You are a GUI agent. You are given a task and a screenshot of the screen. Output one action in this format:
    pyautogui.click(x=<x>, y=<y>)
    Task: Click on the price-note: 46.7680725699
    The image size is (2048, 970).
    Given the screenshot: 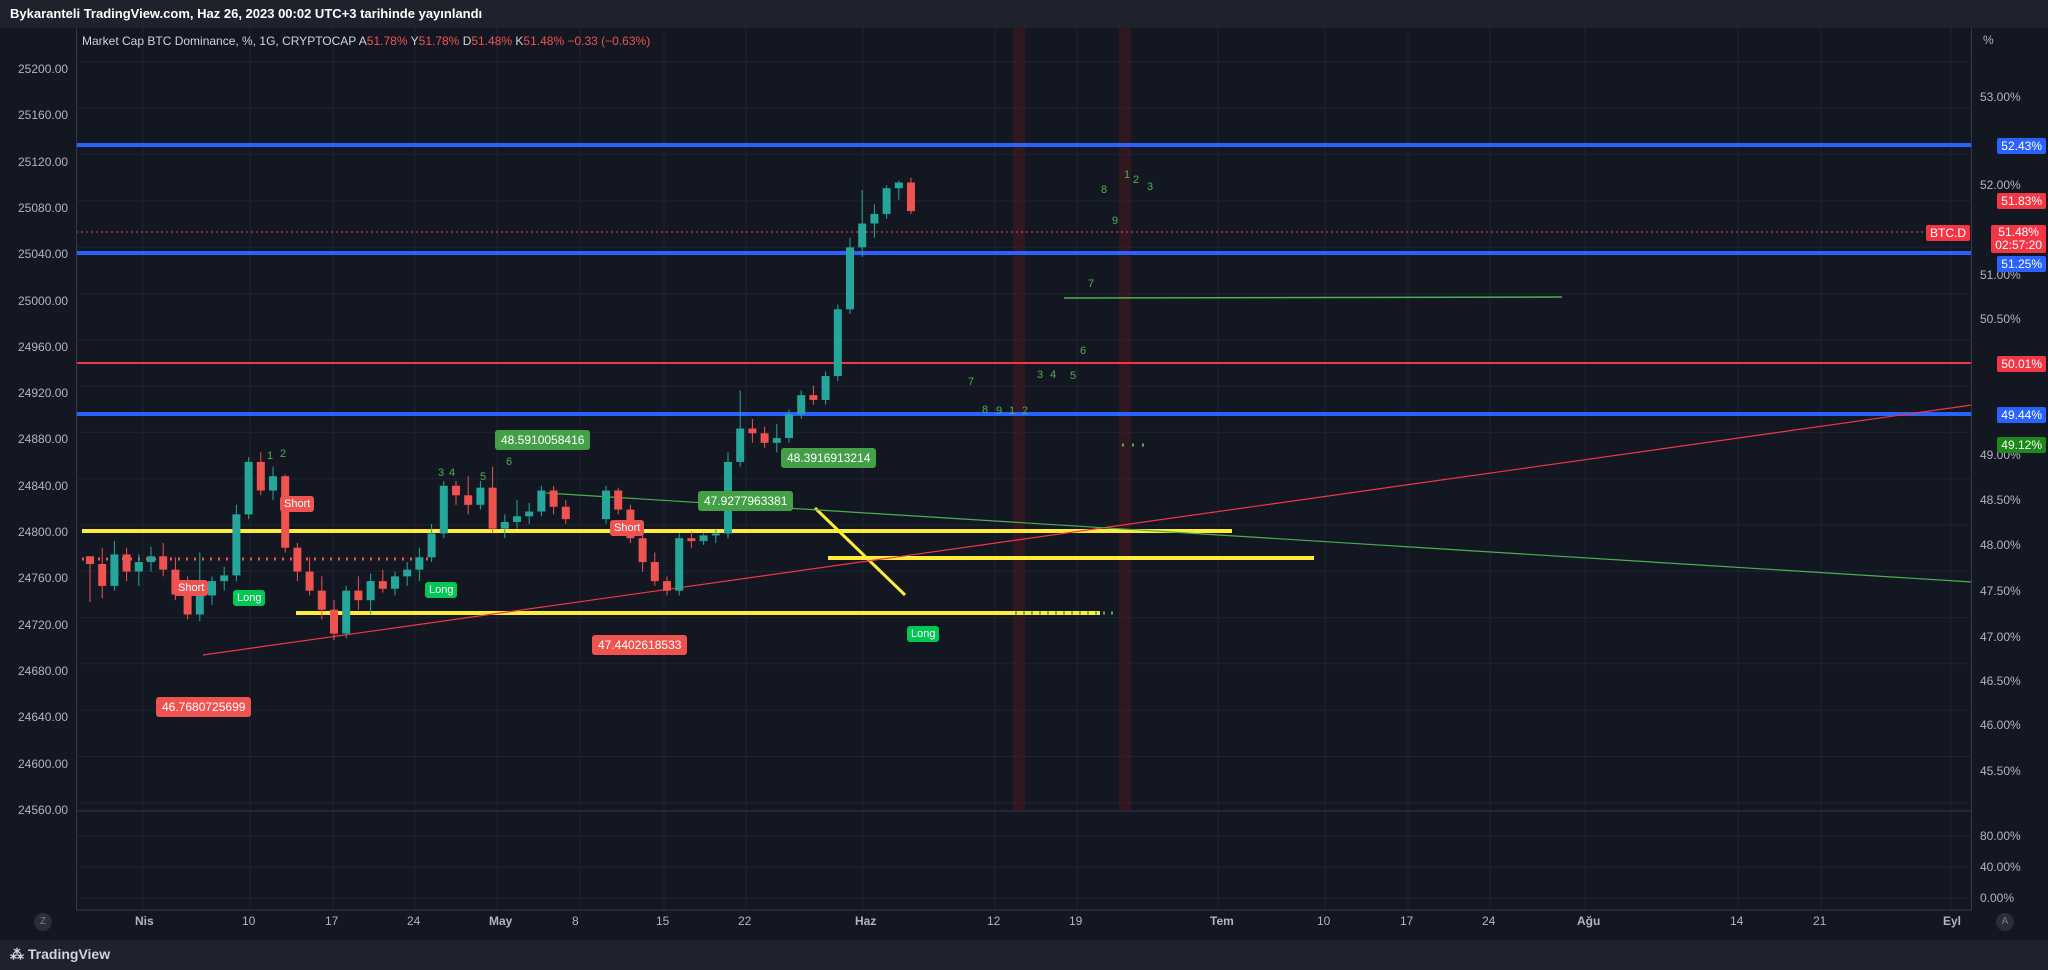 What is the action you would take?
    pyautogui.click(x=204, y=707)
    